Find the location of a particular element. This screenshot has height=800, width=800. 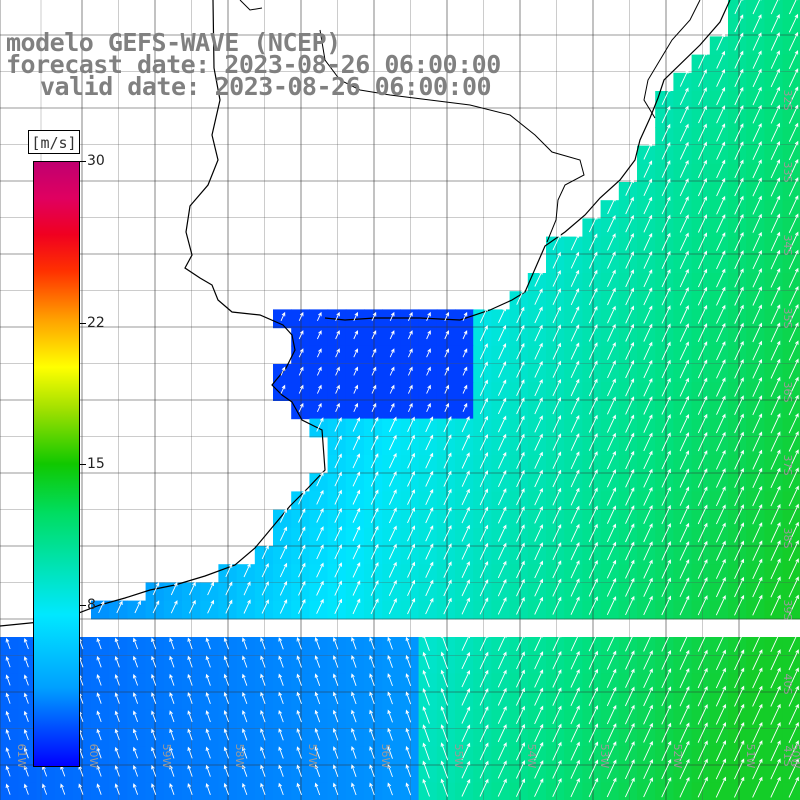

colorbar-tick-label: 8 is located at coordinates (91, 605).